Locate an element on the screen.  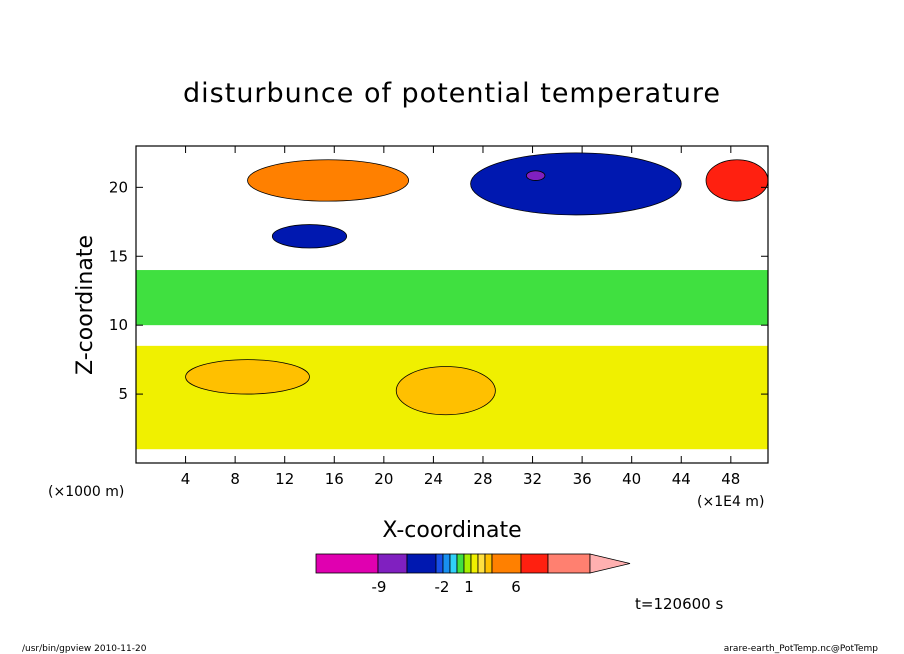
x-tick-label: 36 is located at coordinates (582, 479).